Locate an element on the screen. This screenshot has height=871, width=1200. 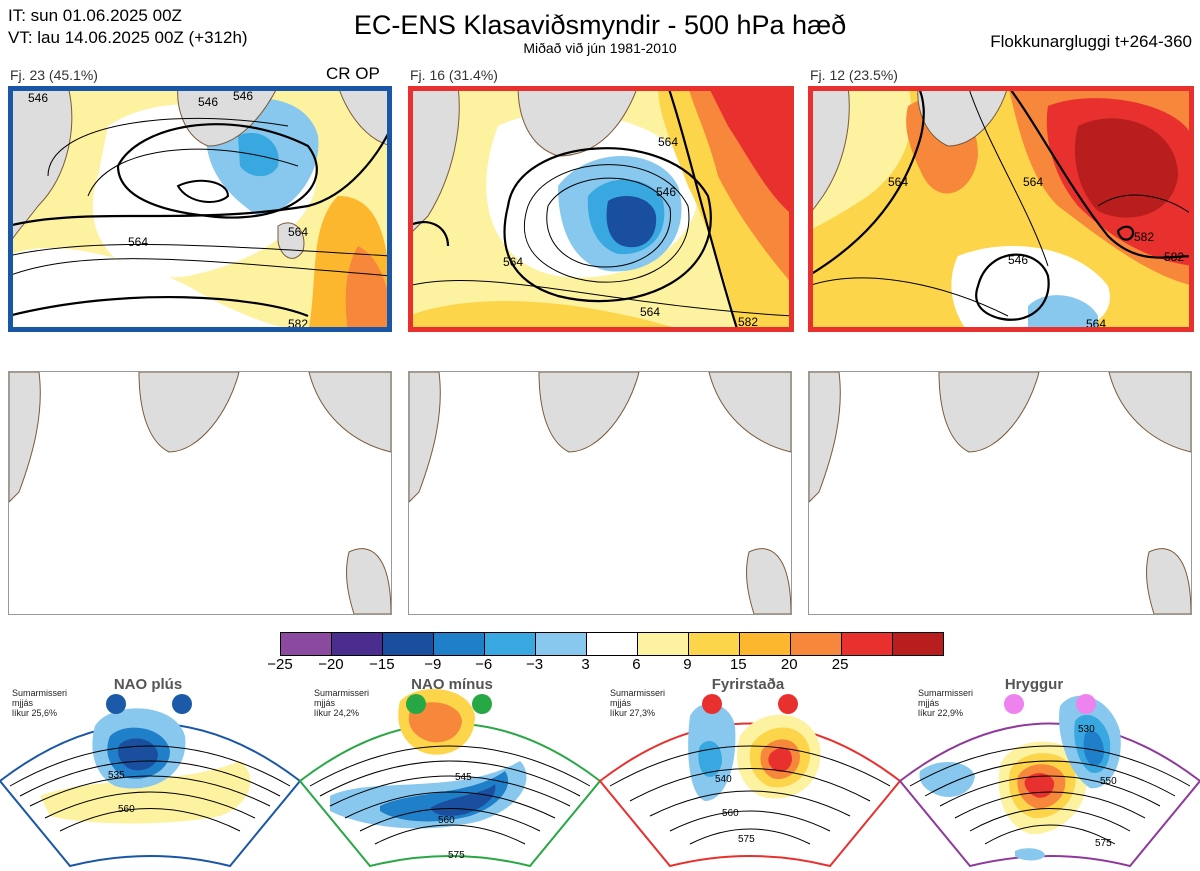
colorbar-tick-label: −25 is located at coordinates (280, 664).